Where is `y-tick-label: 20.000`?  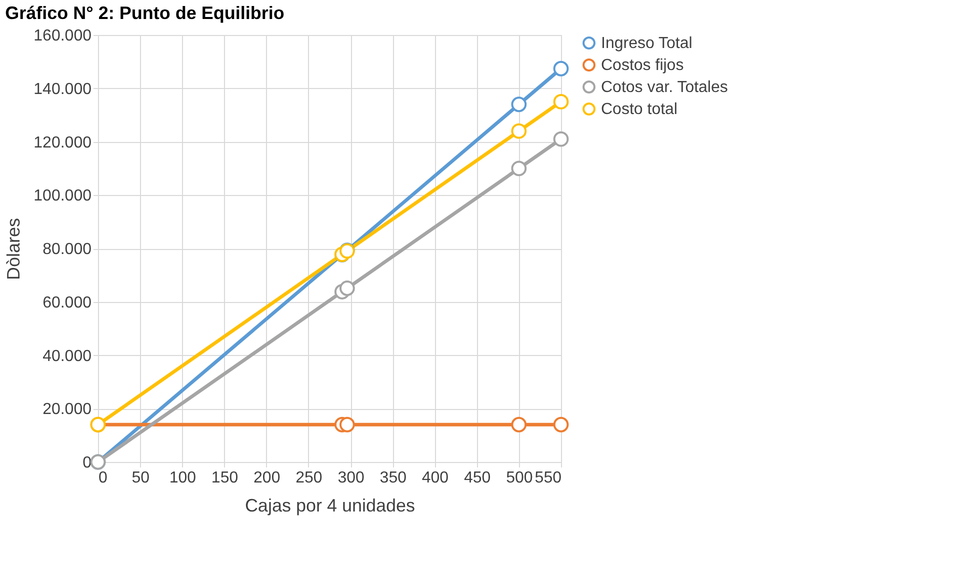
y-tick-label: 20.000 is located at coordinates (67, 409).